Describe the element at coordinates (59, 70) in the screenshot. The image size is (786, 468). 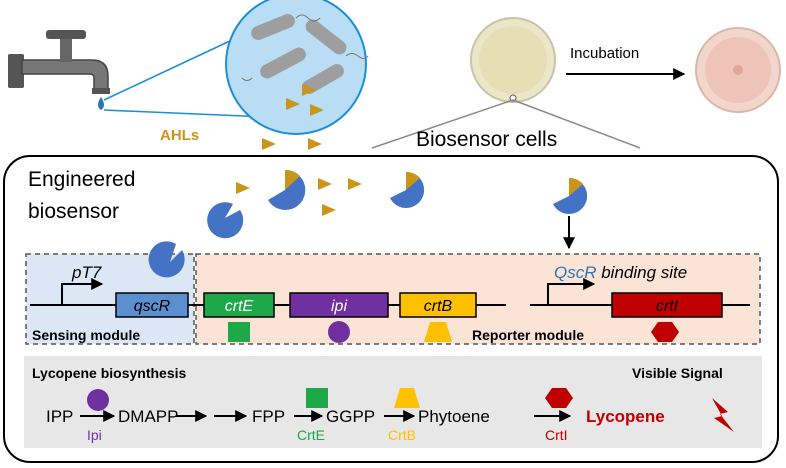
I see `tap-icon` at that location.